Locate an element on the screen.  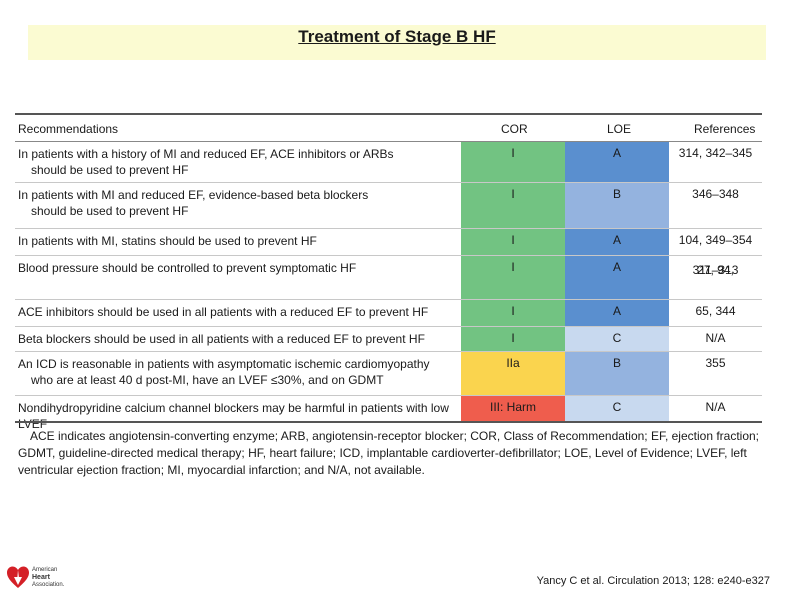
aha-logo-text: American Heart Association. is located at coordinates (48, 578).